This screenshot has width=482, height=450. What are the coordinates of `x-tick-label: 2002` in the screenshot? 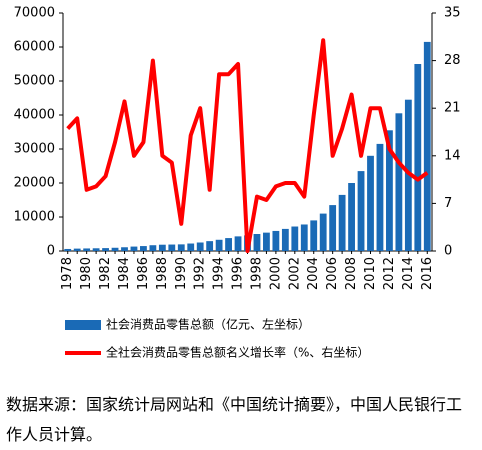 It's located at (294, 273).